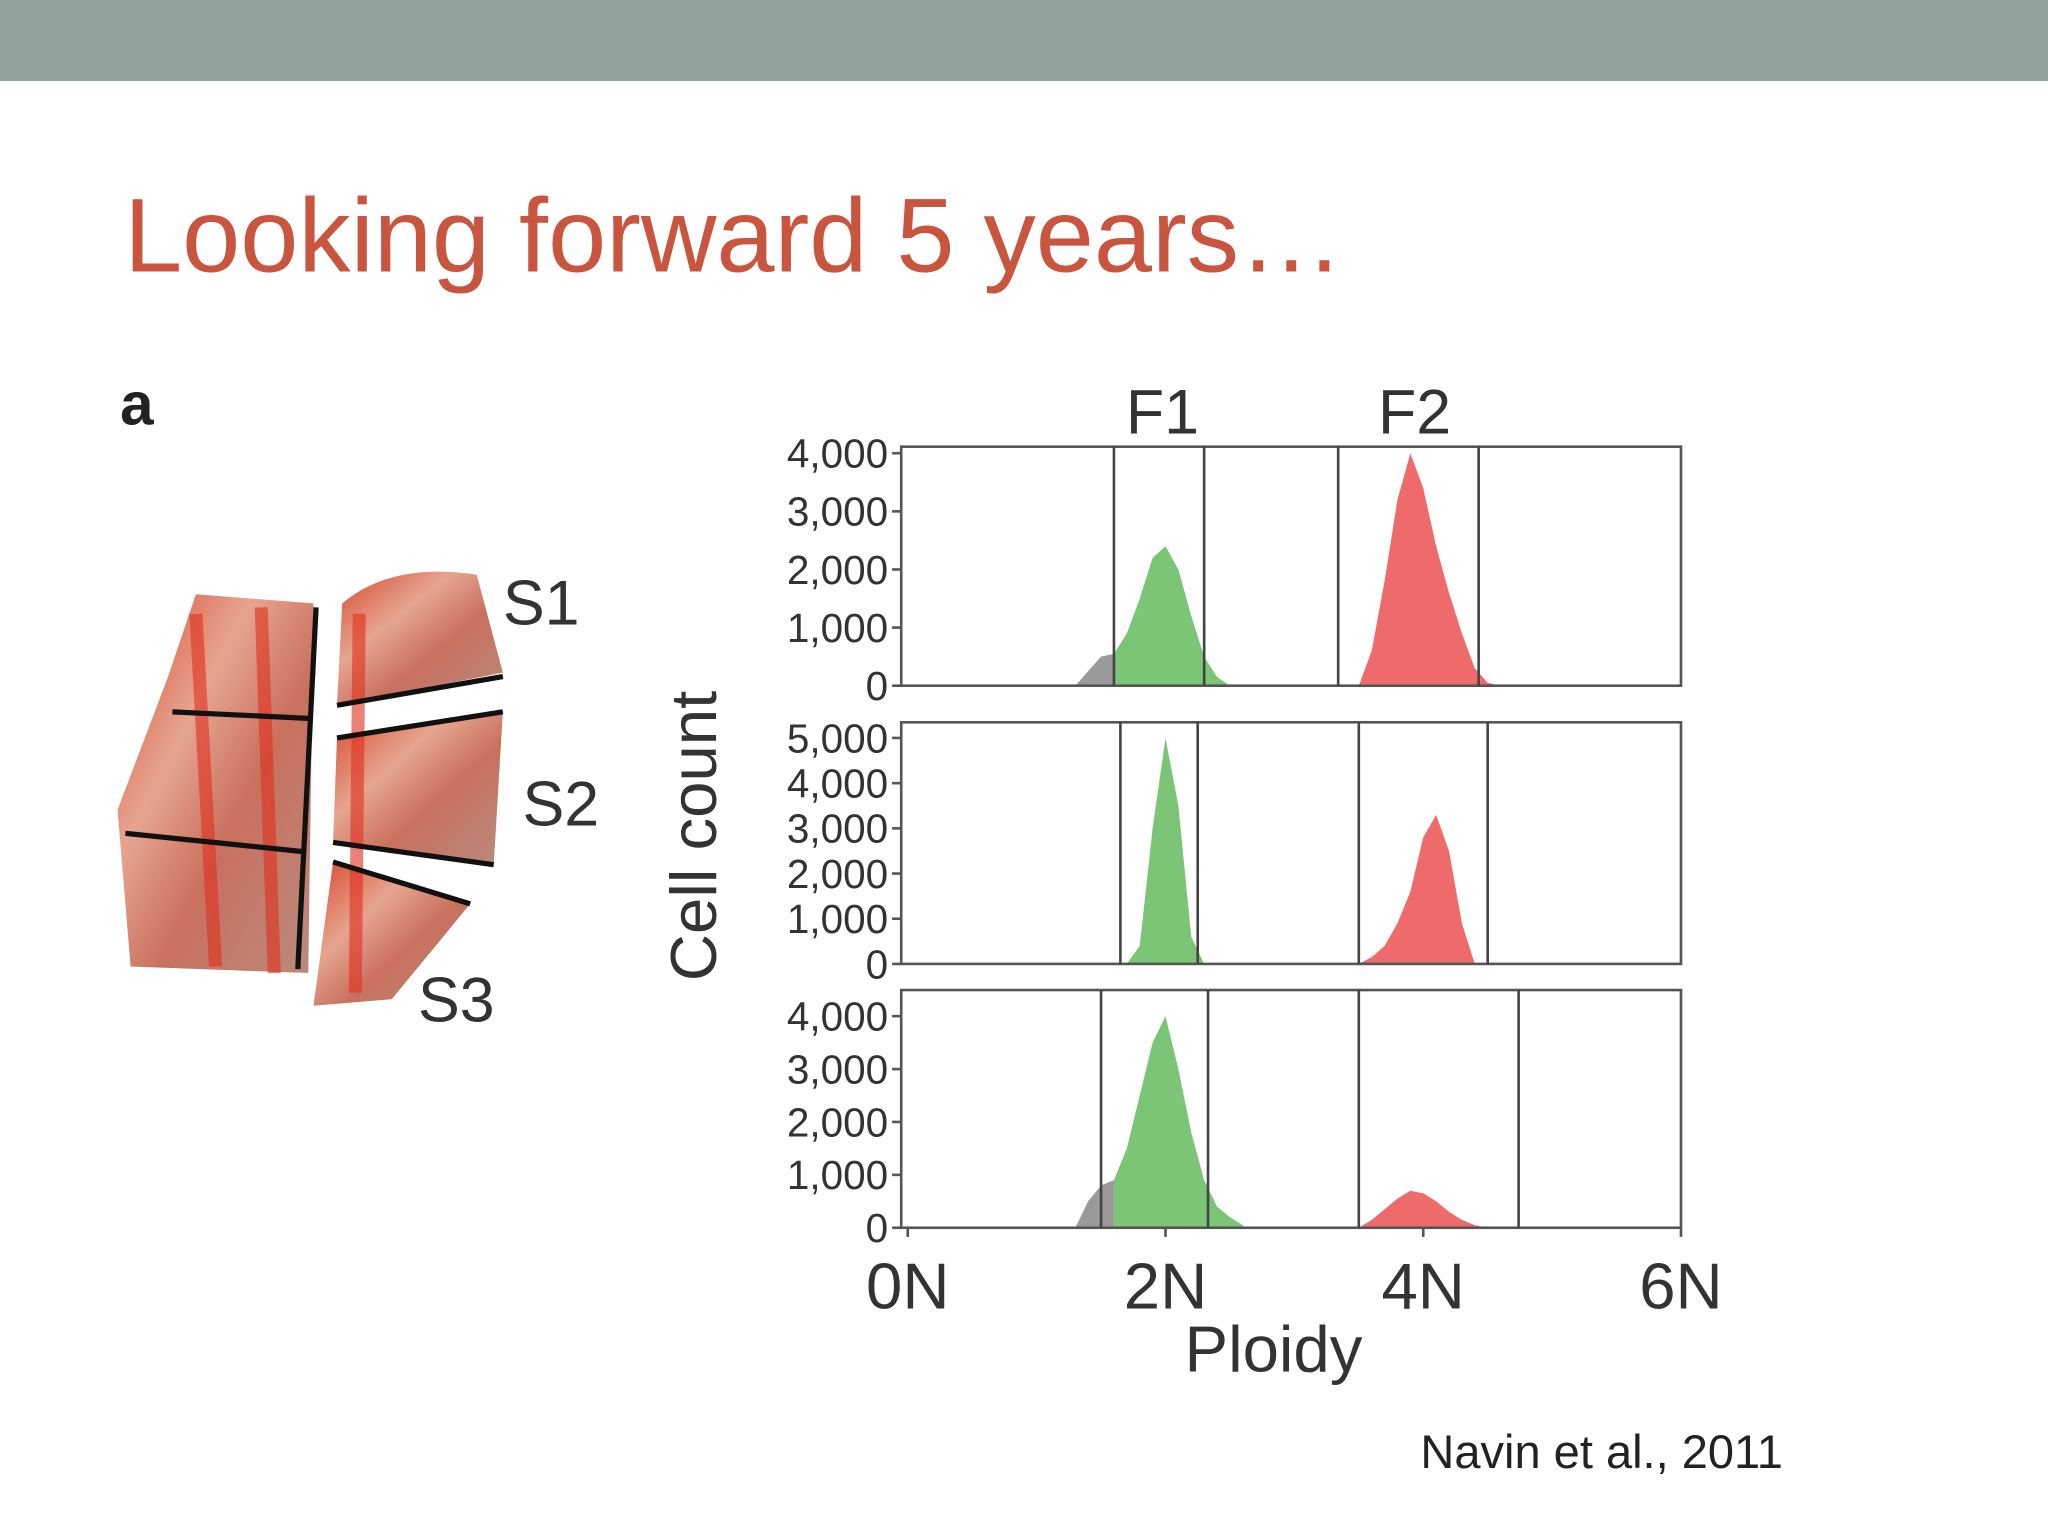 The width and height of the screenshot is (2048, 1536). I want to click on section-label: S1, so click(541, 603).